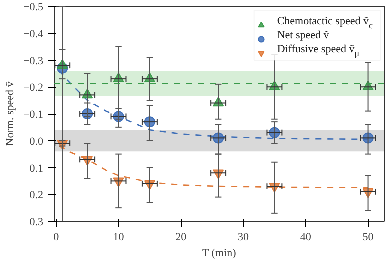 The image size is (392, 261). What do you see at coordinates (34, 34) in the screenshot?
I see `y-tick-label: −0.4` at bounding box center [34, 34].